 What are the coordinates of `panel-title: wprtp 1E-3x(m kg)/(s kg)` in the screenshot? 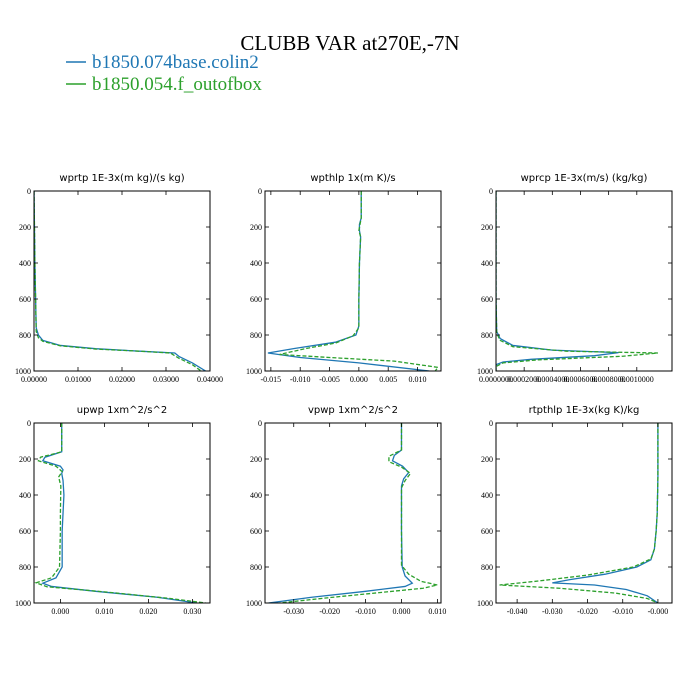 It's located at (121, 178).